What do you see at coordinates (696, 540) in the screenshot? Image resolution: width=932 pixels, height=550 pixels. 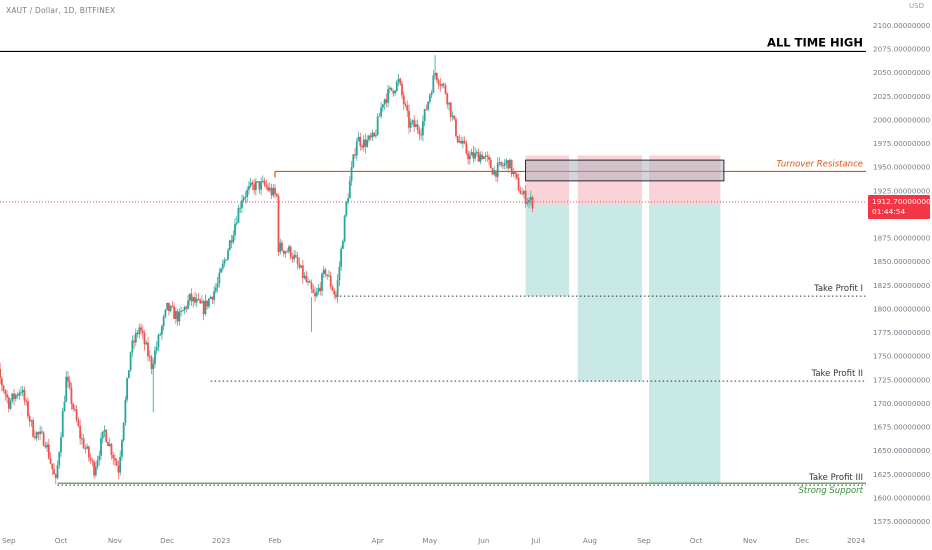 I see `x-tick-label: Oct` at bounding box center [696, 540].